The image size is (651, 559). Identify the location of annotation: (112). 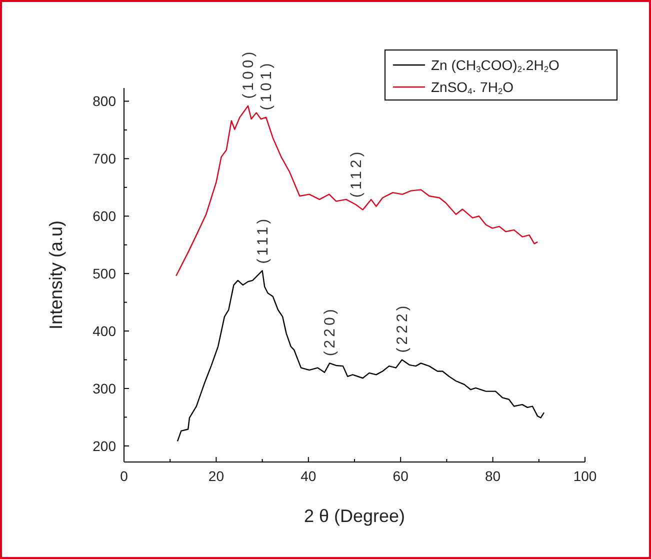
(356, 173).